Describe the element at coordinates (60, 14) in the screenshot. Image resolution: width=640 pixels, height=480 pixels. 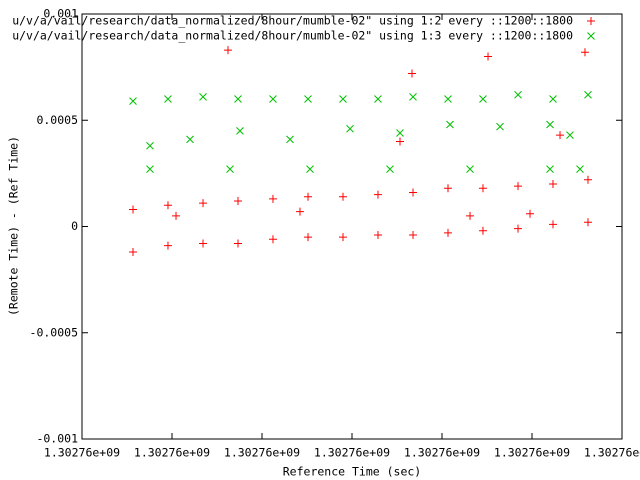
I see `y-tick-label: 0.001` at that location.